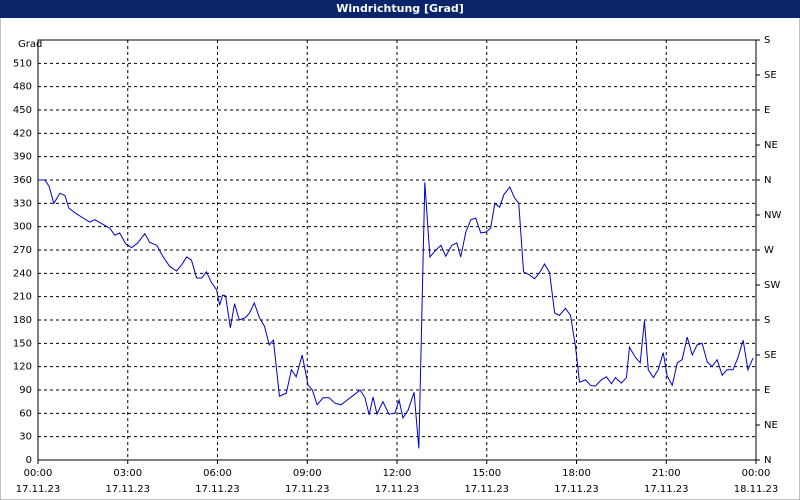 The image size is (800, 500). I want to click on y-tick-label: 30, so click(25, 437).